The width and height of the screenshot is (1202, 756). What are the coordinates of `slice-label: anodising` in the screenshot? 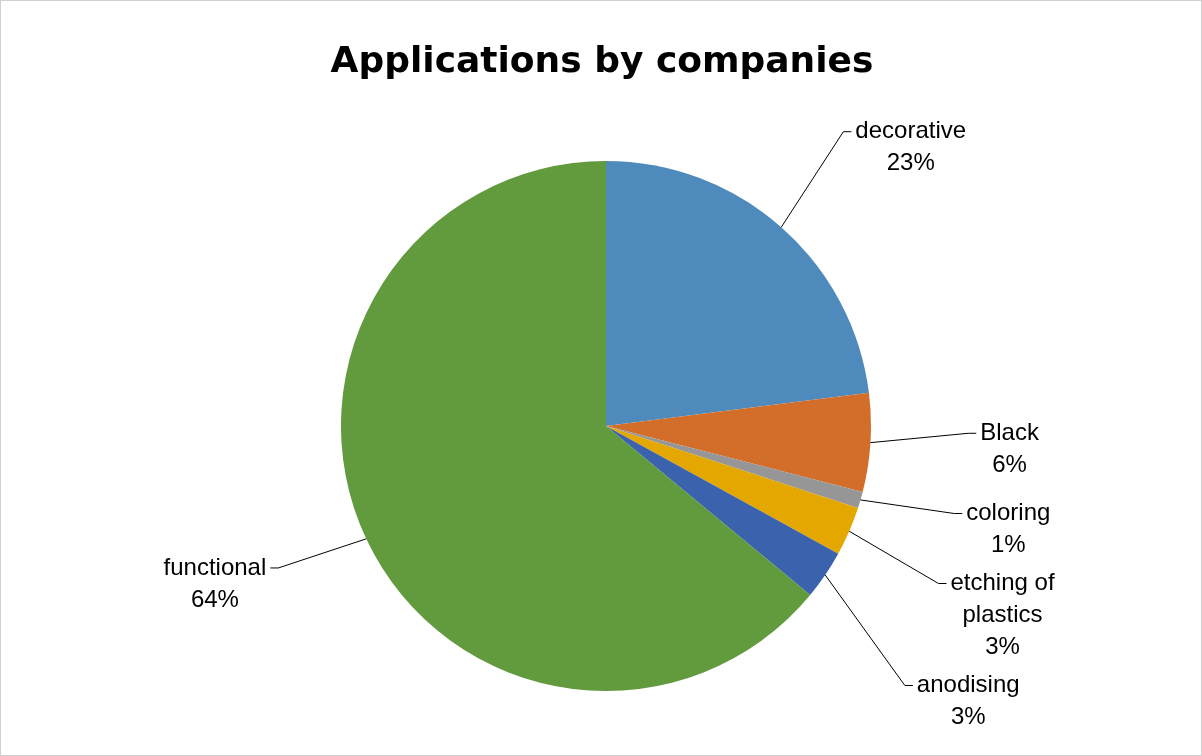 It's located at (968, 684).